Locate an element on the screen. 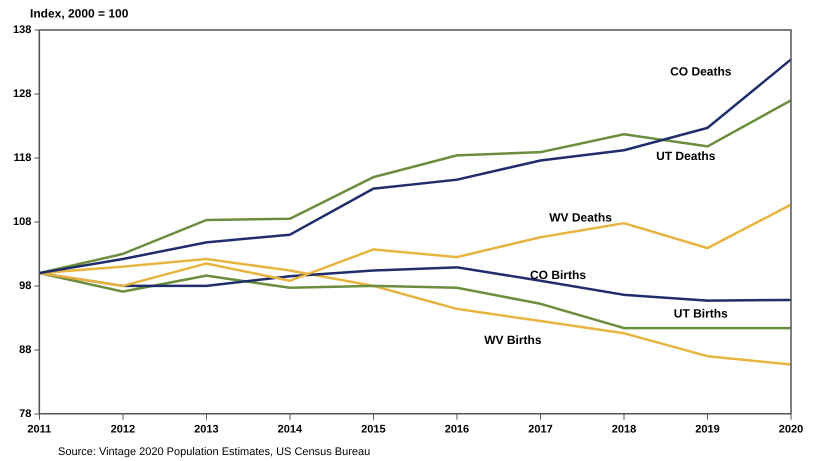 The height and width of the screenshot is (461, 818). series-label: CO Deaths is located at coordinates (701, 71).